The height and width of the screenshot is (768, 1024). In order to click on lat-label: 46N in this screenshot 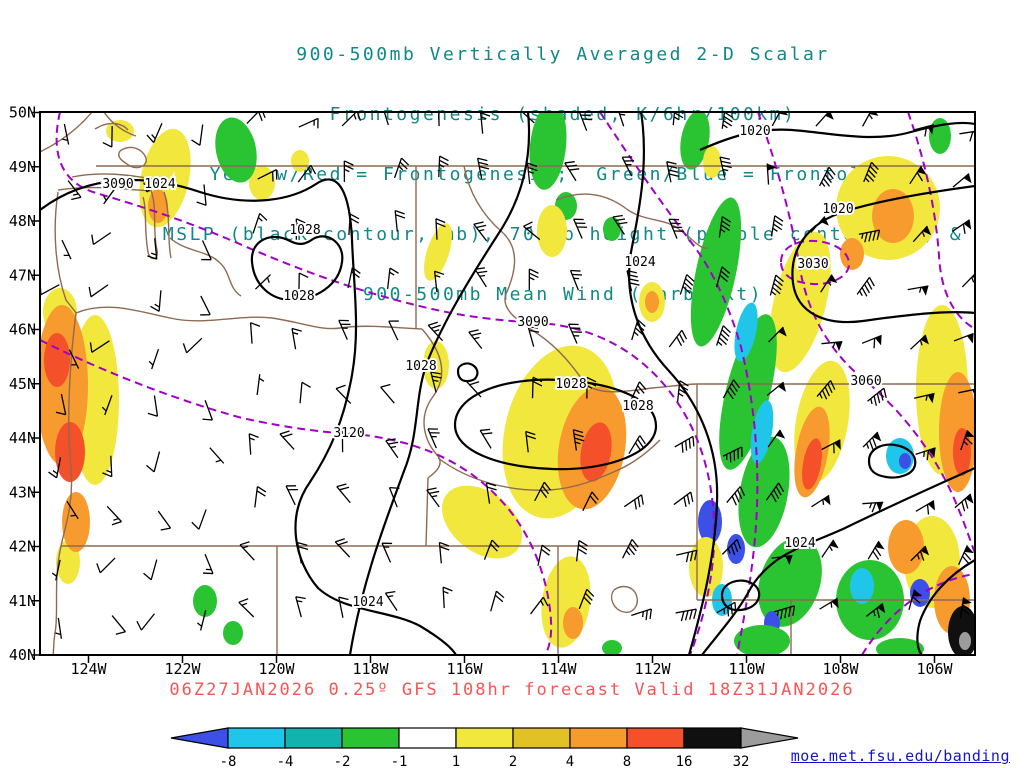, I will do `click(22, 330)`.